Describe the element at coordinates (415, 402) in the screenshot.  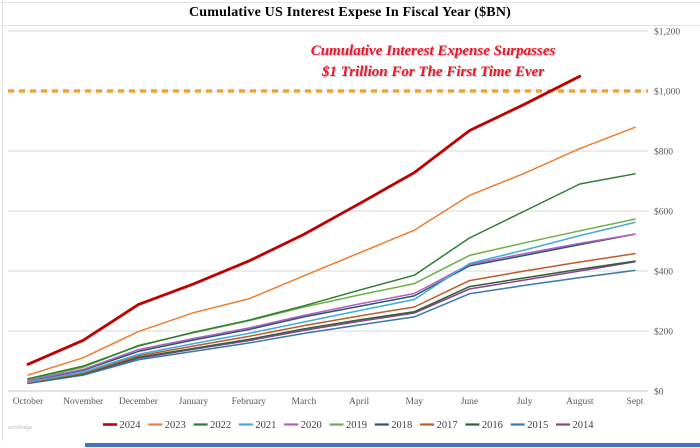
I see `x-axis-tick-label: May` at that location.